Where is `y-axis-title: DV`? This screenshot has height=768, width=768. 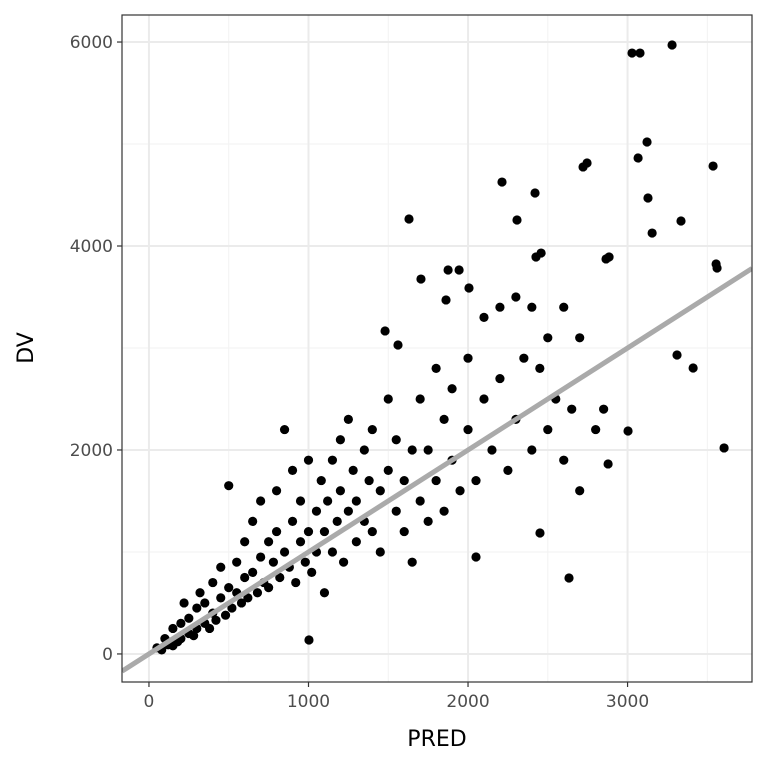 y-axis-title: DV is located at coordinates (26, 348).